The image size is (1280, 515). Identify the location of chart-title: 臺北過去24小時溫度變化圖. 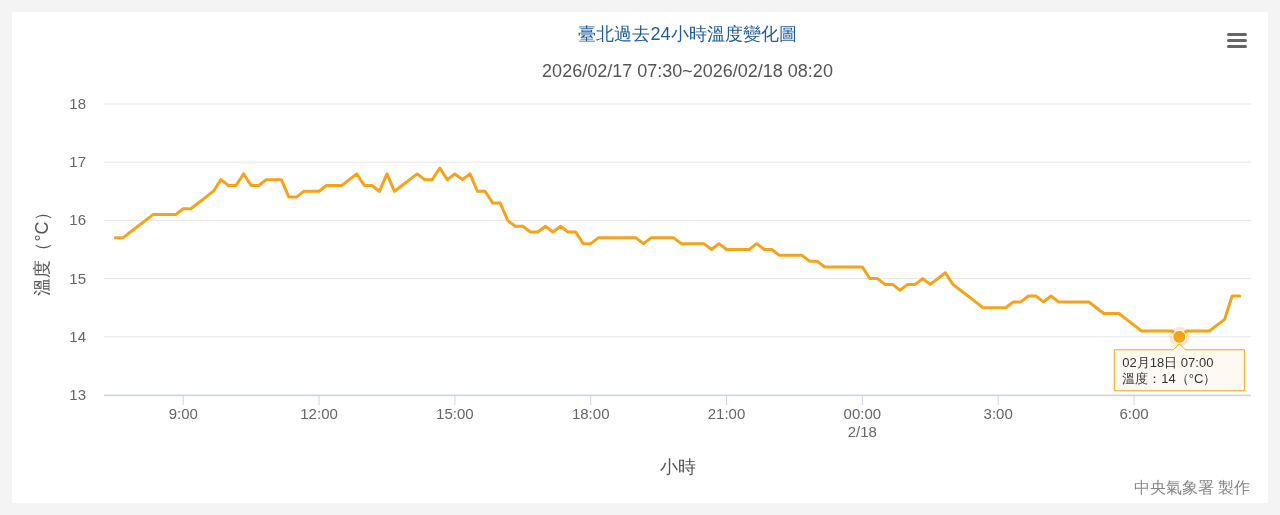
(687, 34).